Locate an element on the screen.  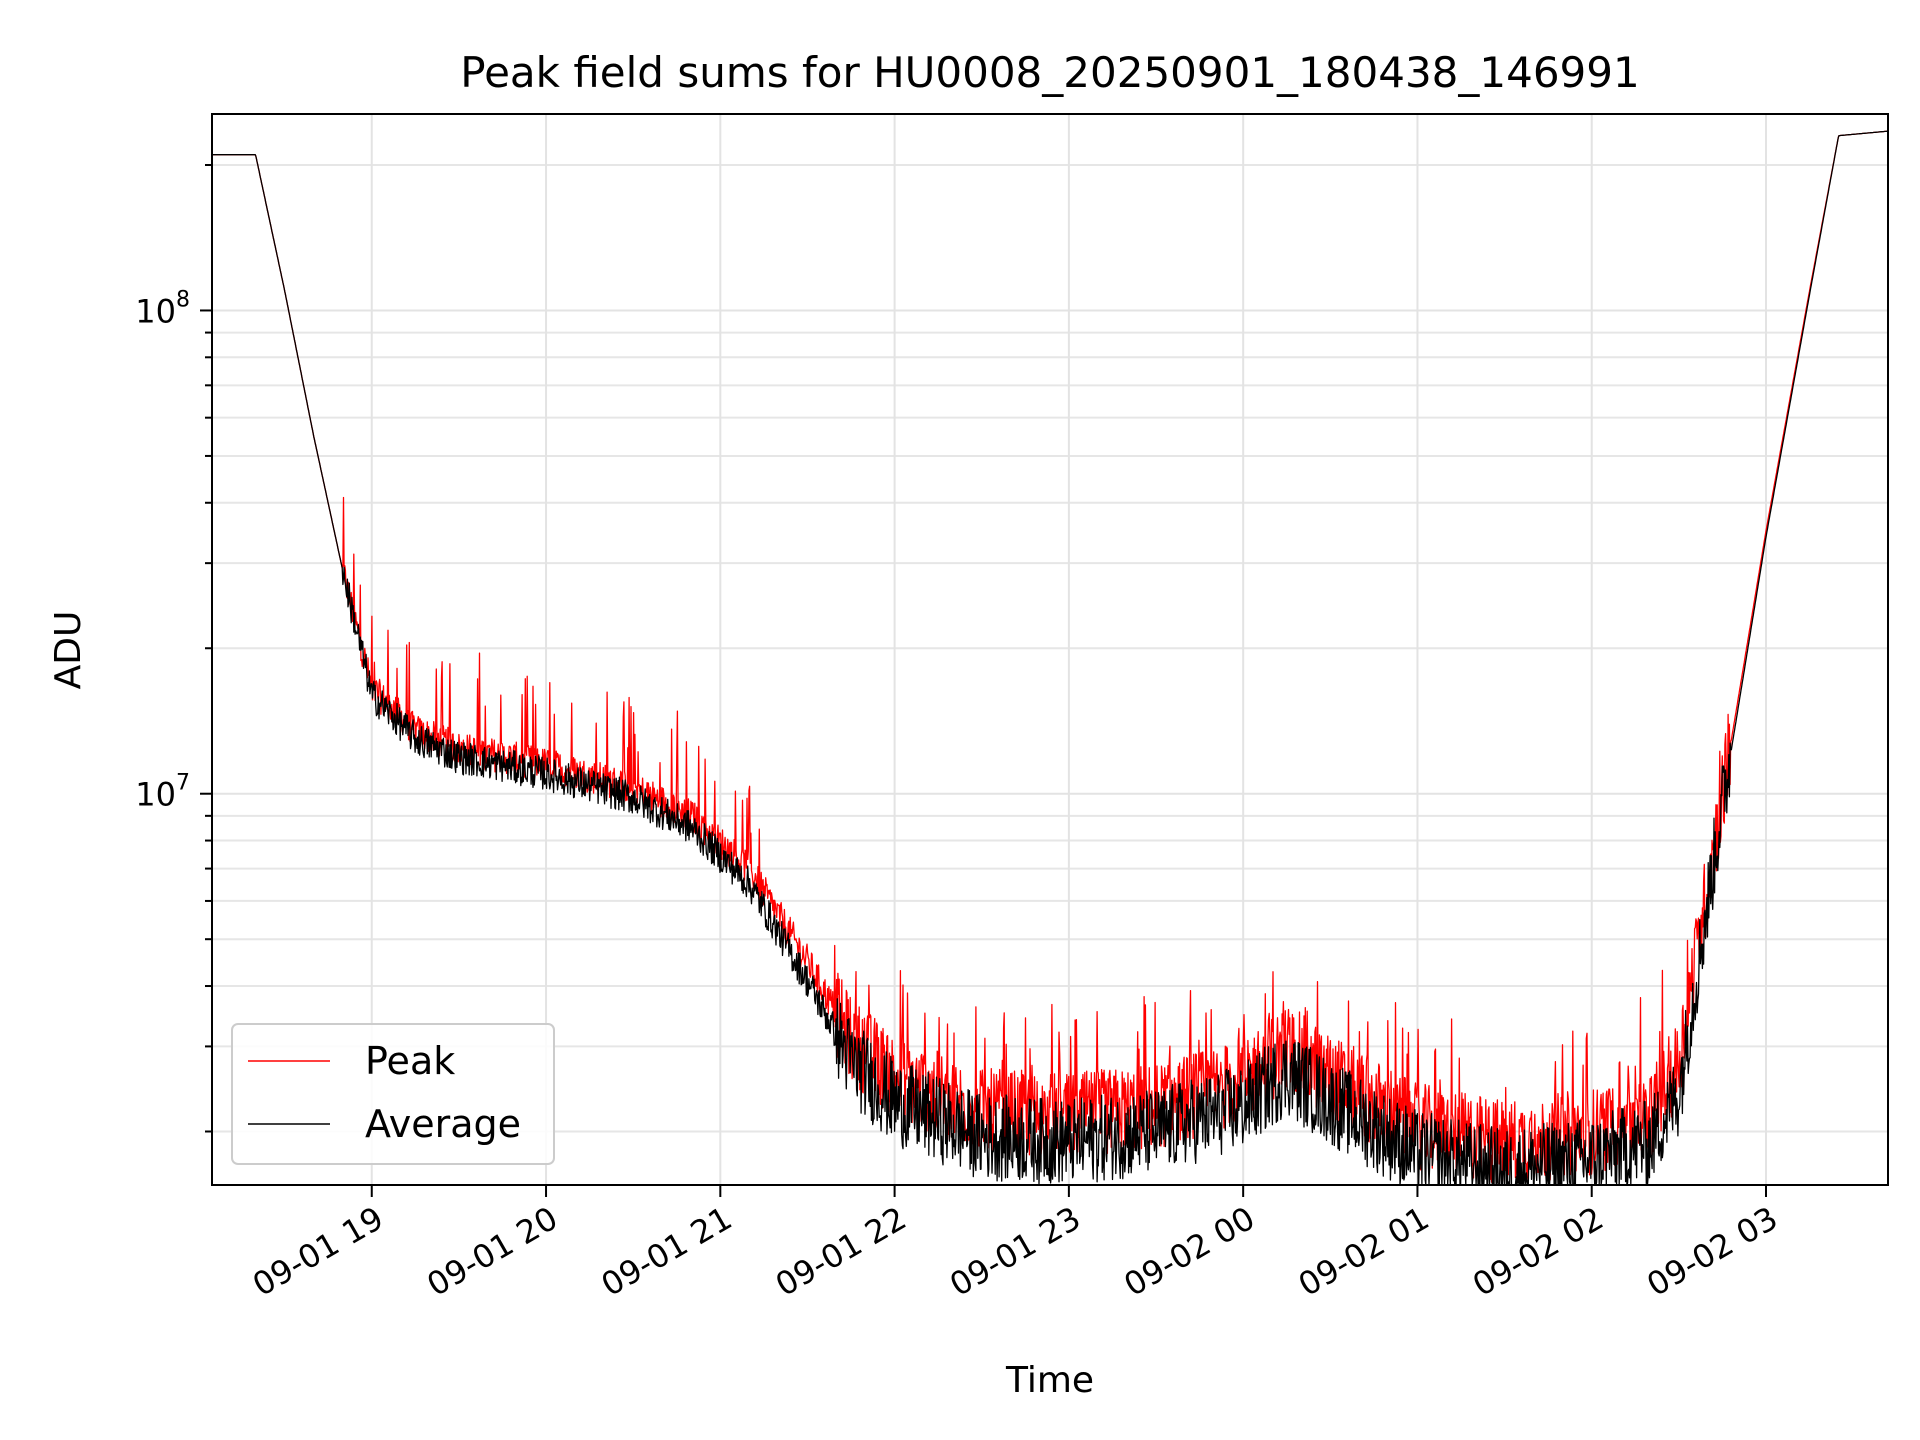
y-tick-label: 10⁷ is located at coordinates (162, 792).